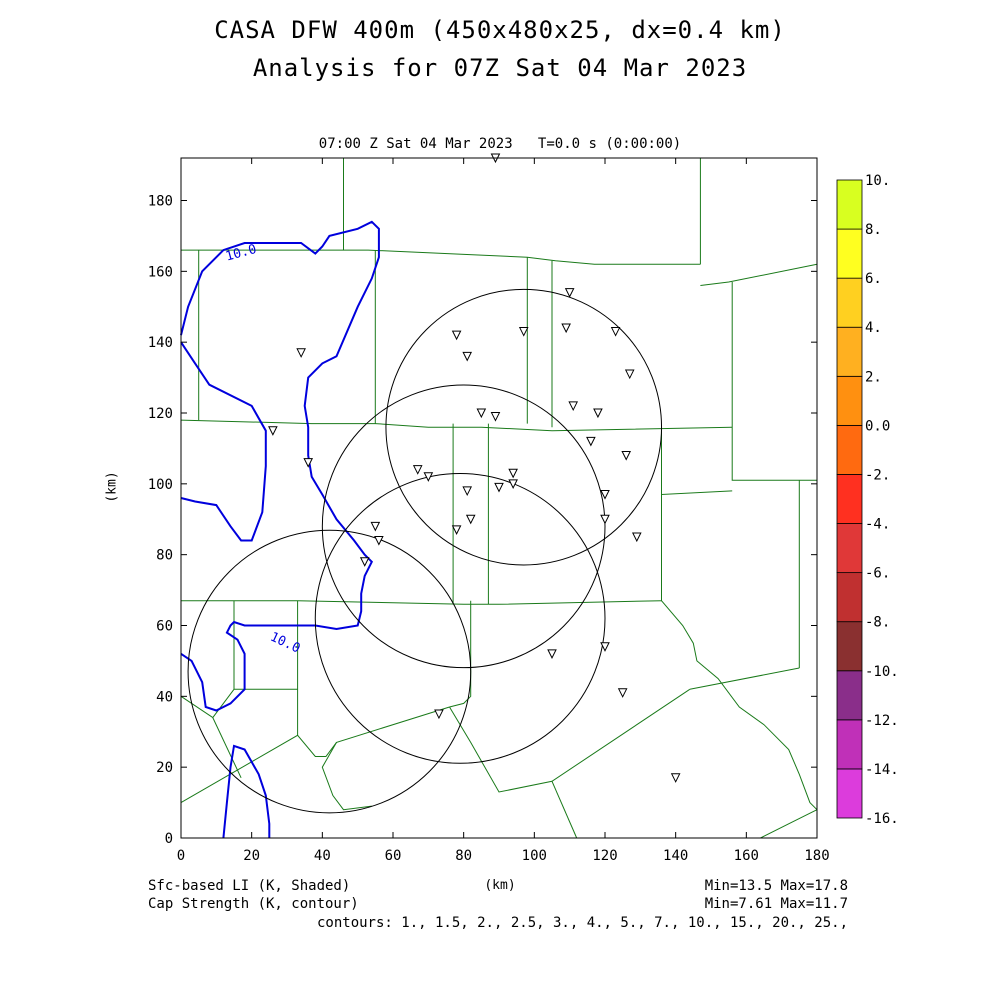 This screenshot has width=1000, height=1000. Describe the element at coordinates (877, 574) in the screenshot. I see `colorbar-label: -6.` at that location.